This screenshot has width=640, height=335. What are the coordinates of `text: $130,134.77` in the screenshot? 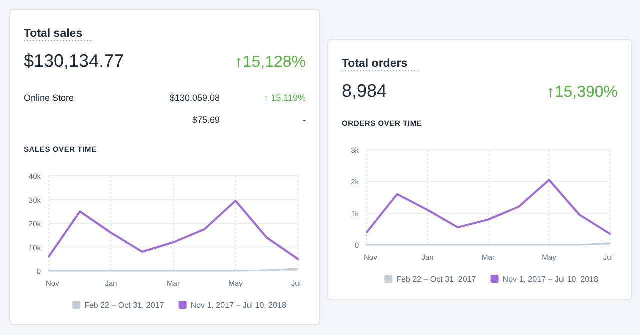 It's located at (74, 61).